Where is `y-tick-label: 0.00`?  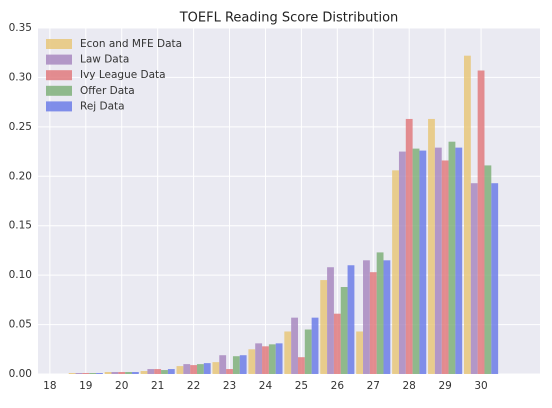
y-tick-label: 0.00 is located at coordinates (20, 374).